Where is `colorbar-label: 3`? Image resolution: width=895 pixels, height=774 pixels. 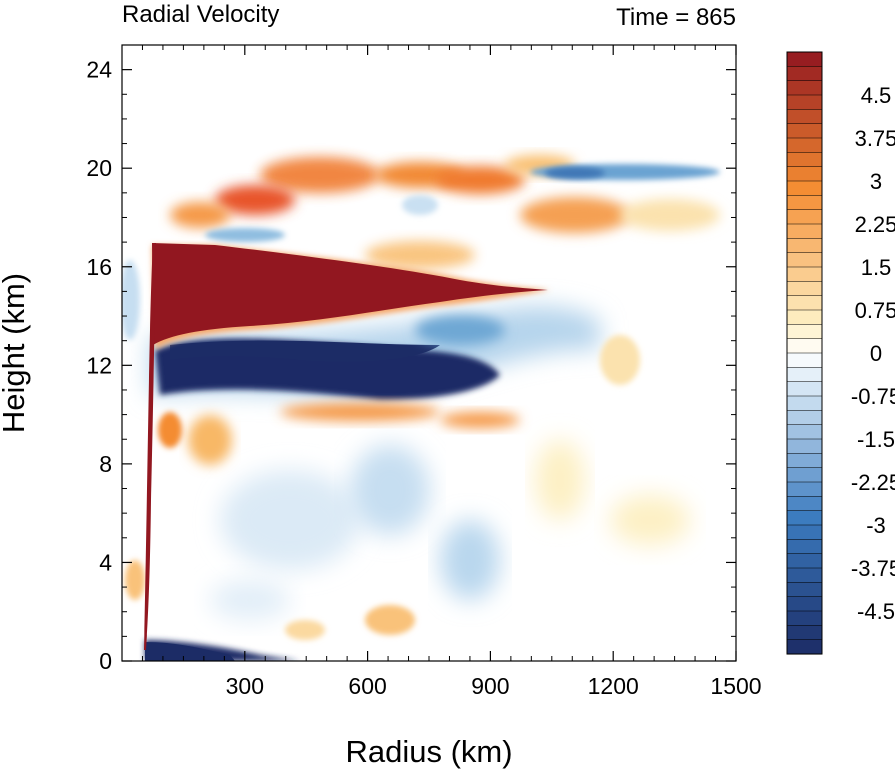
colorbar-label: 3 is located at coordinates (876, 181).